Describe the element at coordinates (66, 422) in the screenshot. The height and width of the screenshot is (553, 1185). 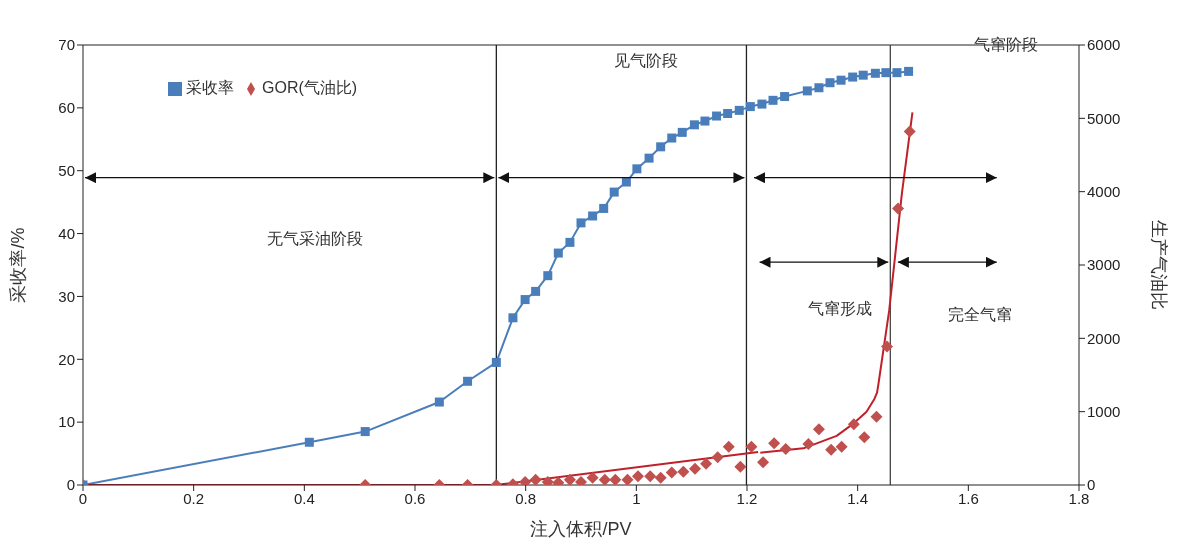
I see `y-tick-label: 10` at that location.